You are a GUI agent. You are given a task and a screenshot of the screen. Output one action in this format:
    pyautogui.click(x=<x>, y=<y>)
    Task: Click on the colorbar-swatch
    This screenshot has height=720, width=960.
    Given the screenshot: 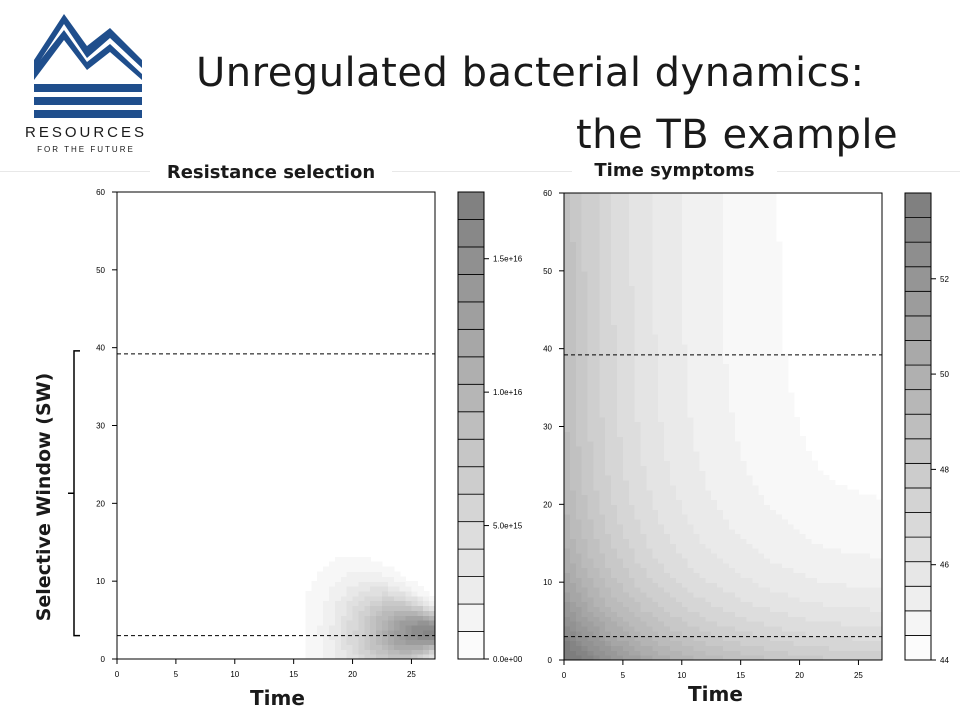 What is the action you would take?
    pyautogui.click(x=471, y=233)
    